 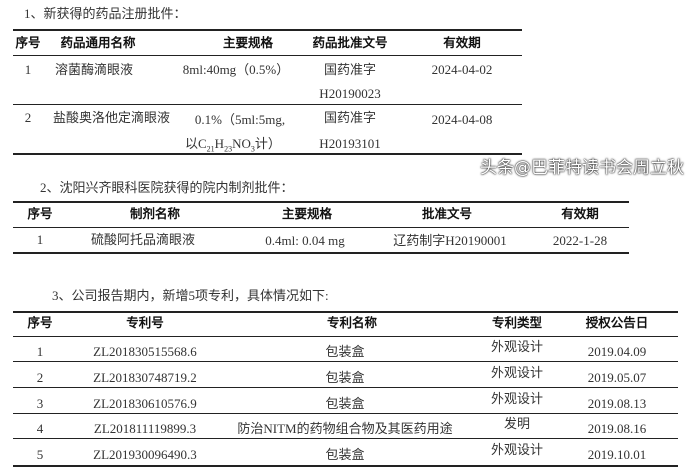 What do you see at coordinates (447, 213) in the screenshot?
I see `header-approval: 批准文号` at bounding box center [447, 213].